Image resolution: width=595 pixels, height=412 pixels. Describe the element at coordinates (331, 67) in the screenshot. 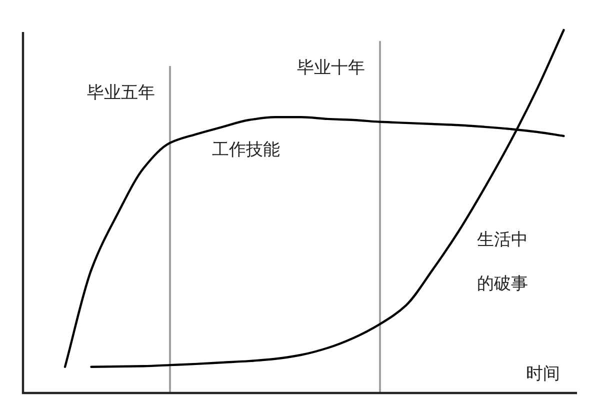

I see `annotation: 毕业十年` at that location.